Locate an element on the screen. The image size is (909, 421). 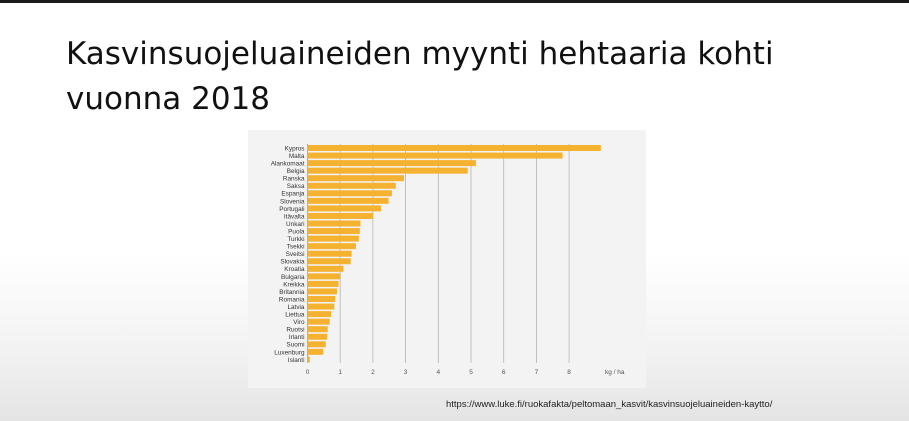
bar-slovakia is located at coordinates (329, 261).